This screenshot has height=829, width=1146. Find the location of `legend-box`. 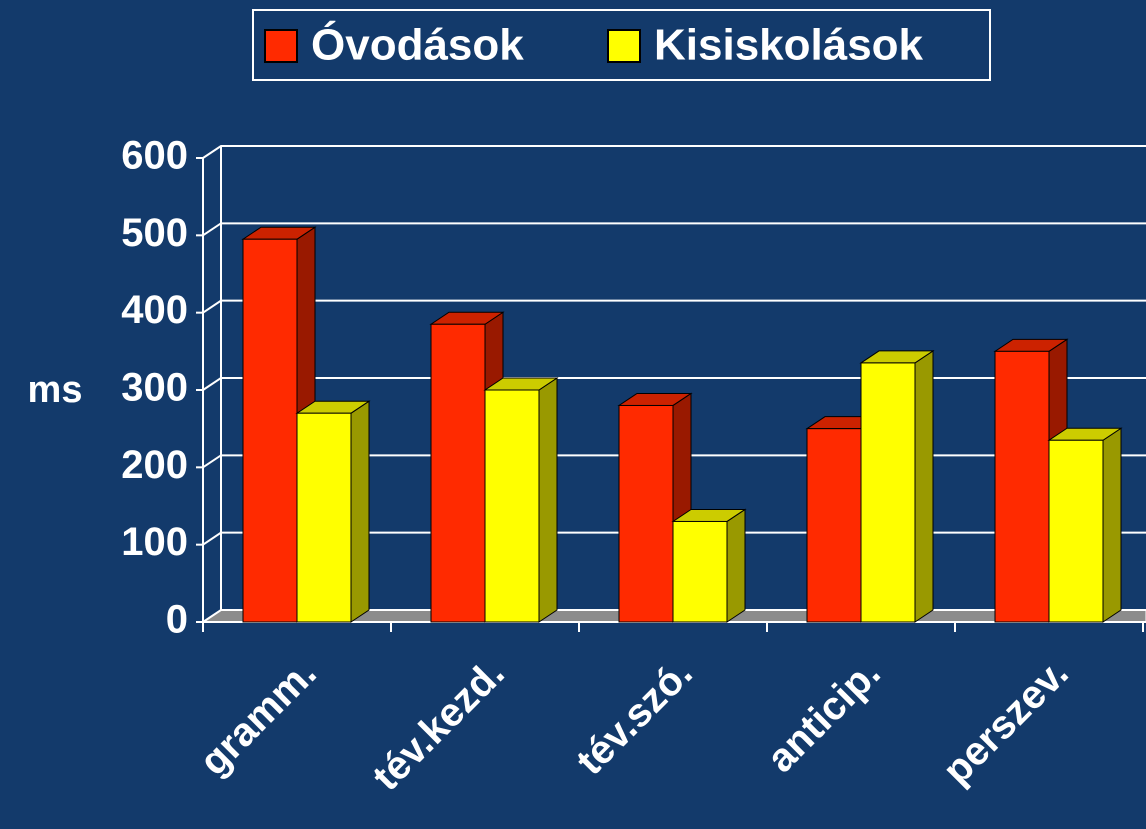

legend-box is located at coordinates (621, 45).